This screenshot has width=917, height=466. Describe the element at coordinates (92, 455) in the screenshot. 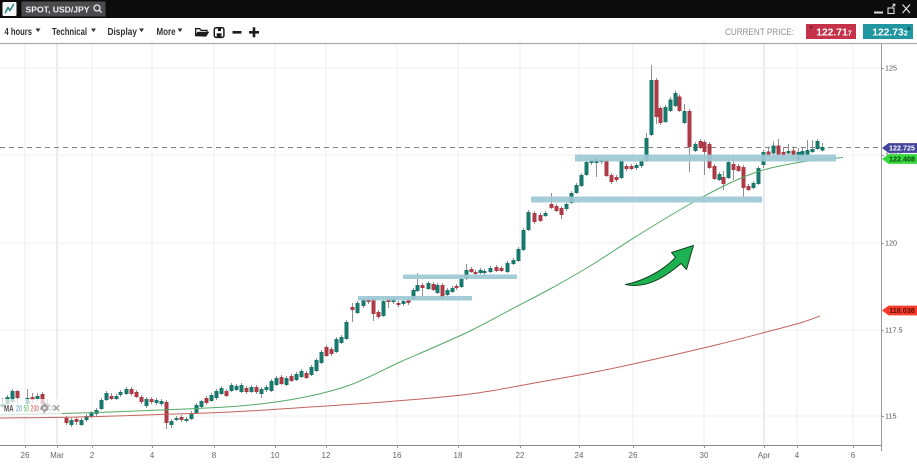

I see `svg-text: 2` at that location.